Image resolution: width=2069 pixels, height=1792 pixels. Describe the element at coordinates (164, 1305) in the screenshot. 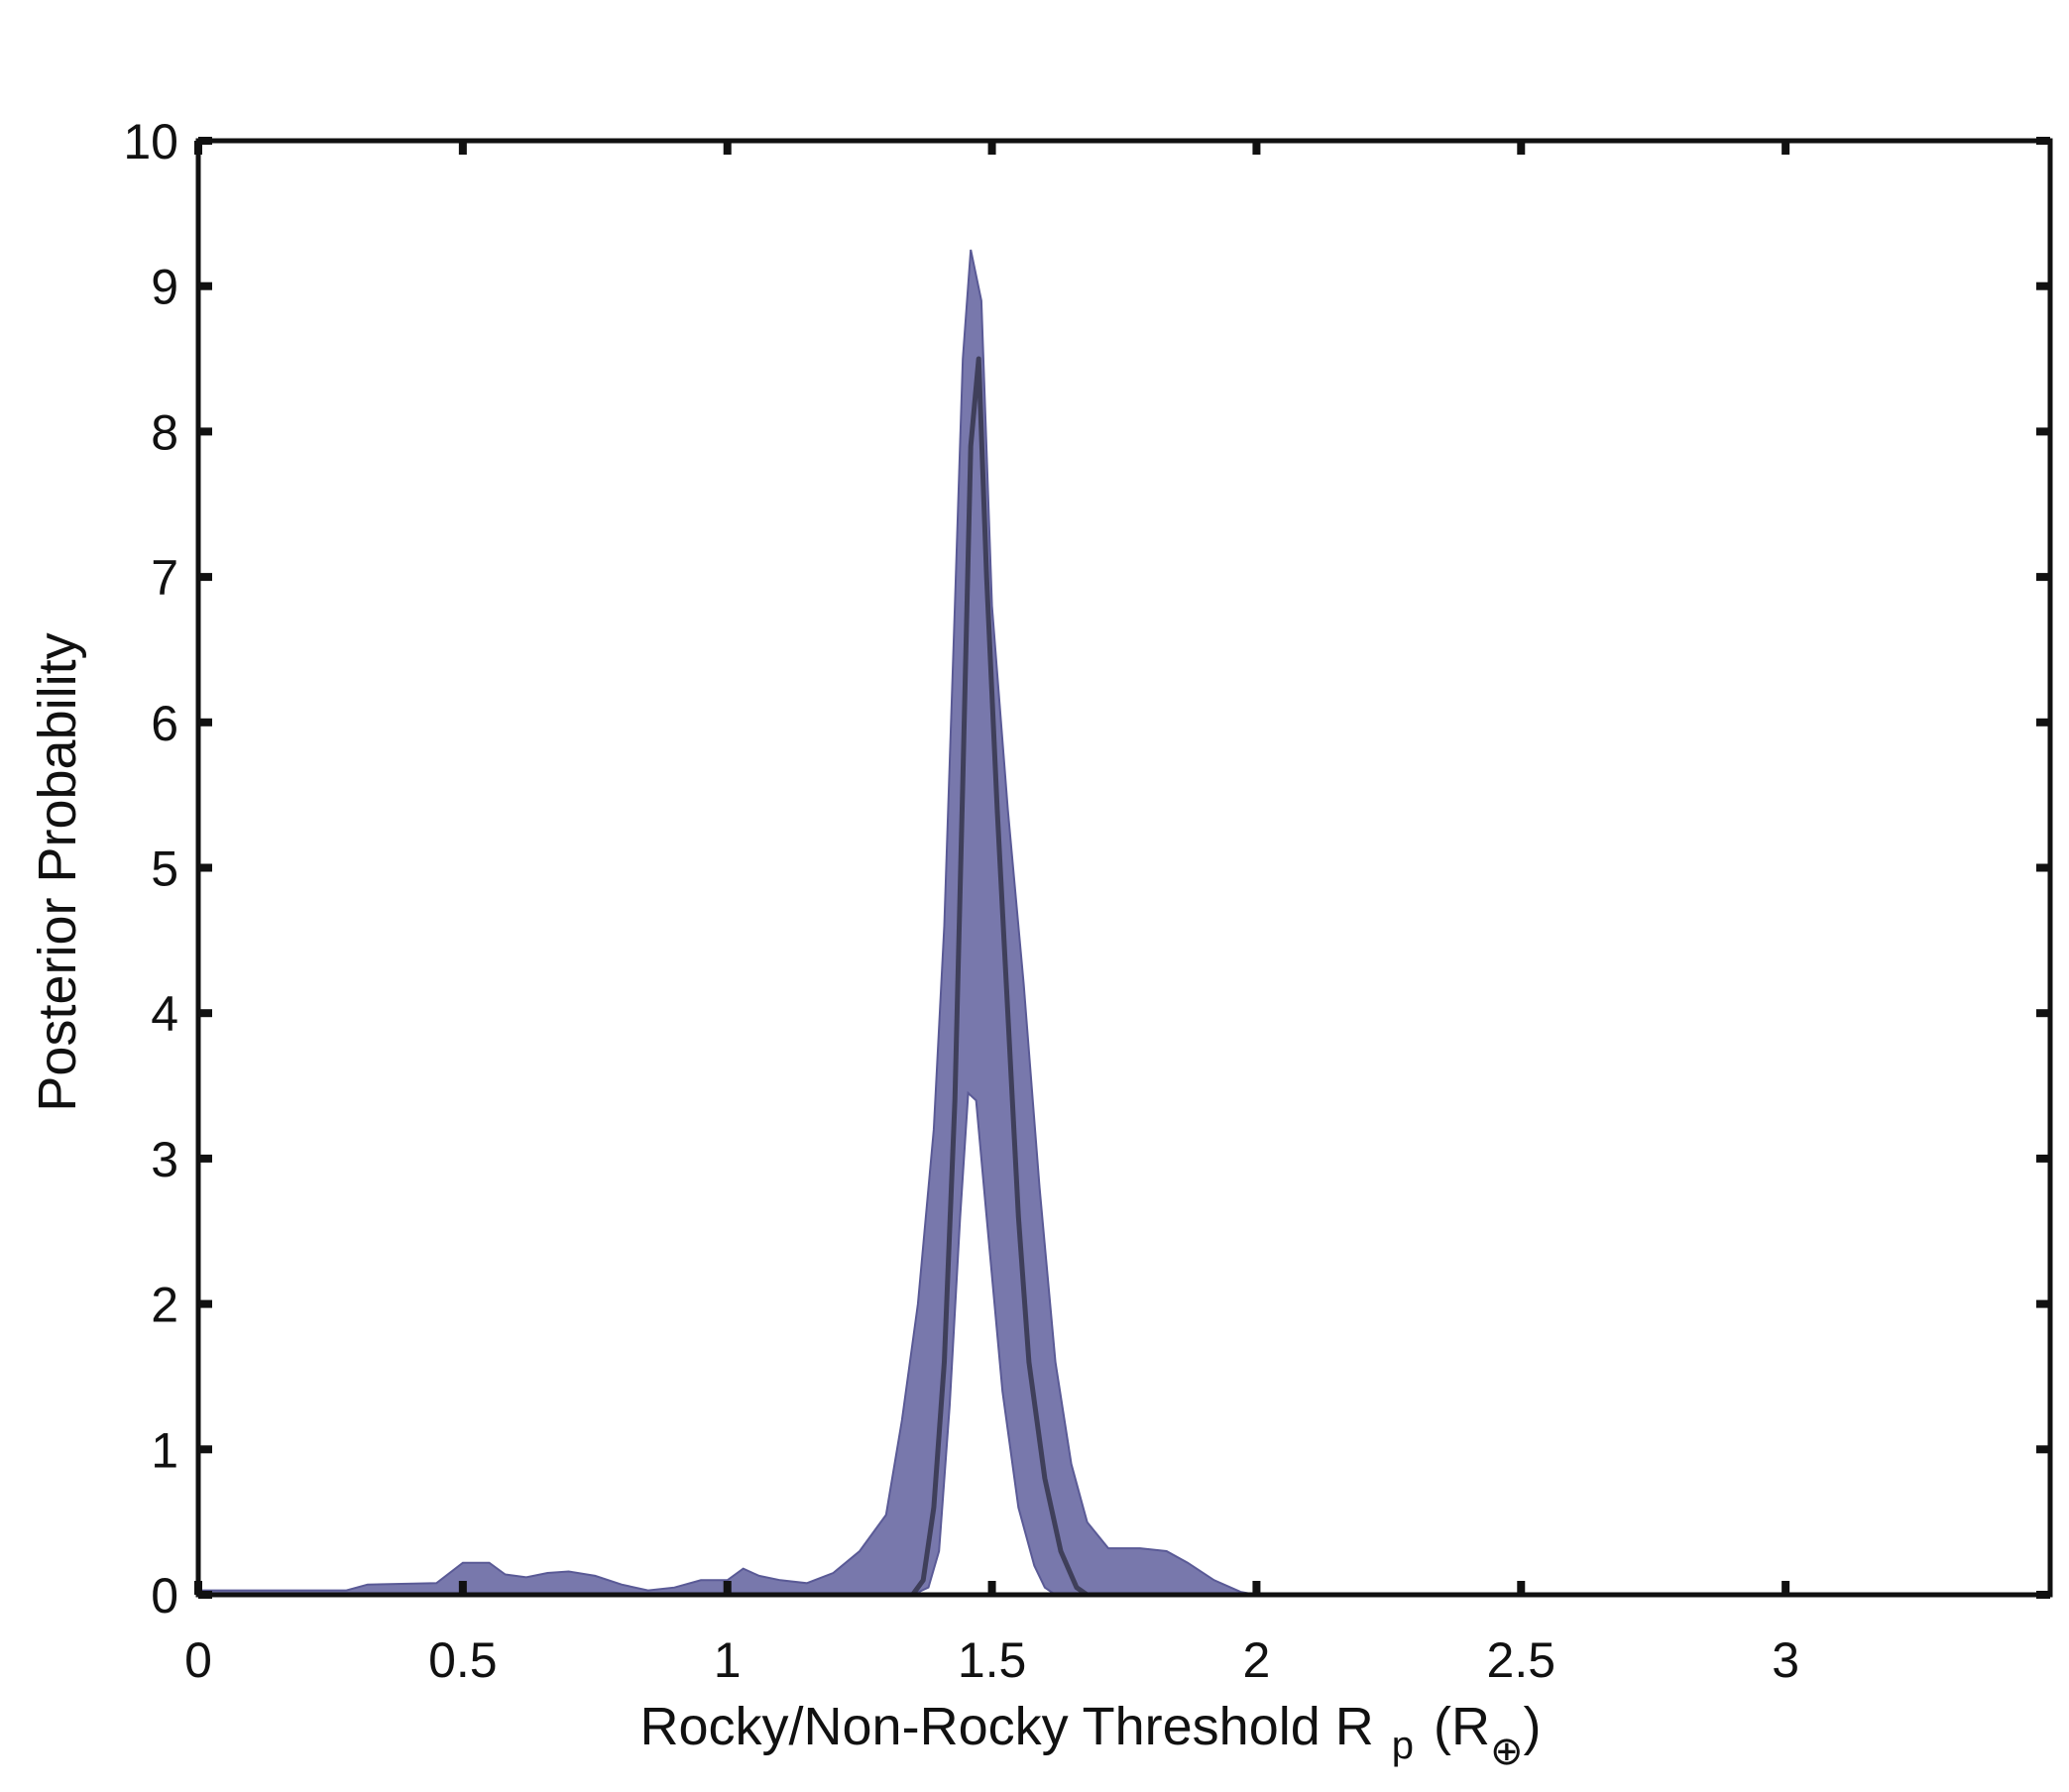

I see `y-tick-label: 2` at that location.